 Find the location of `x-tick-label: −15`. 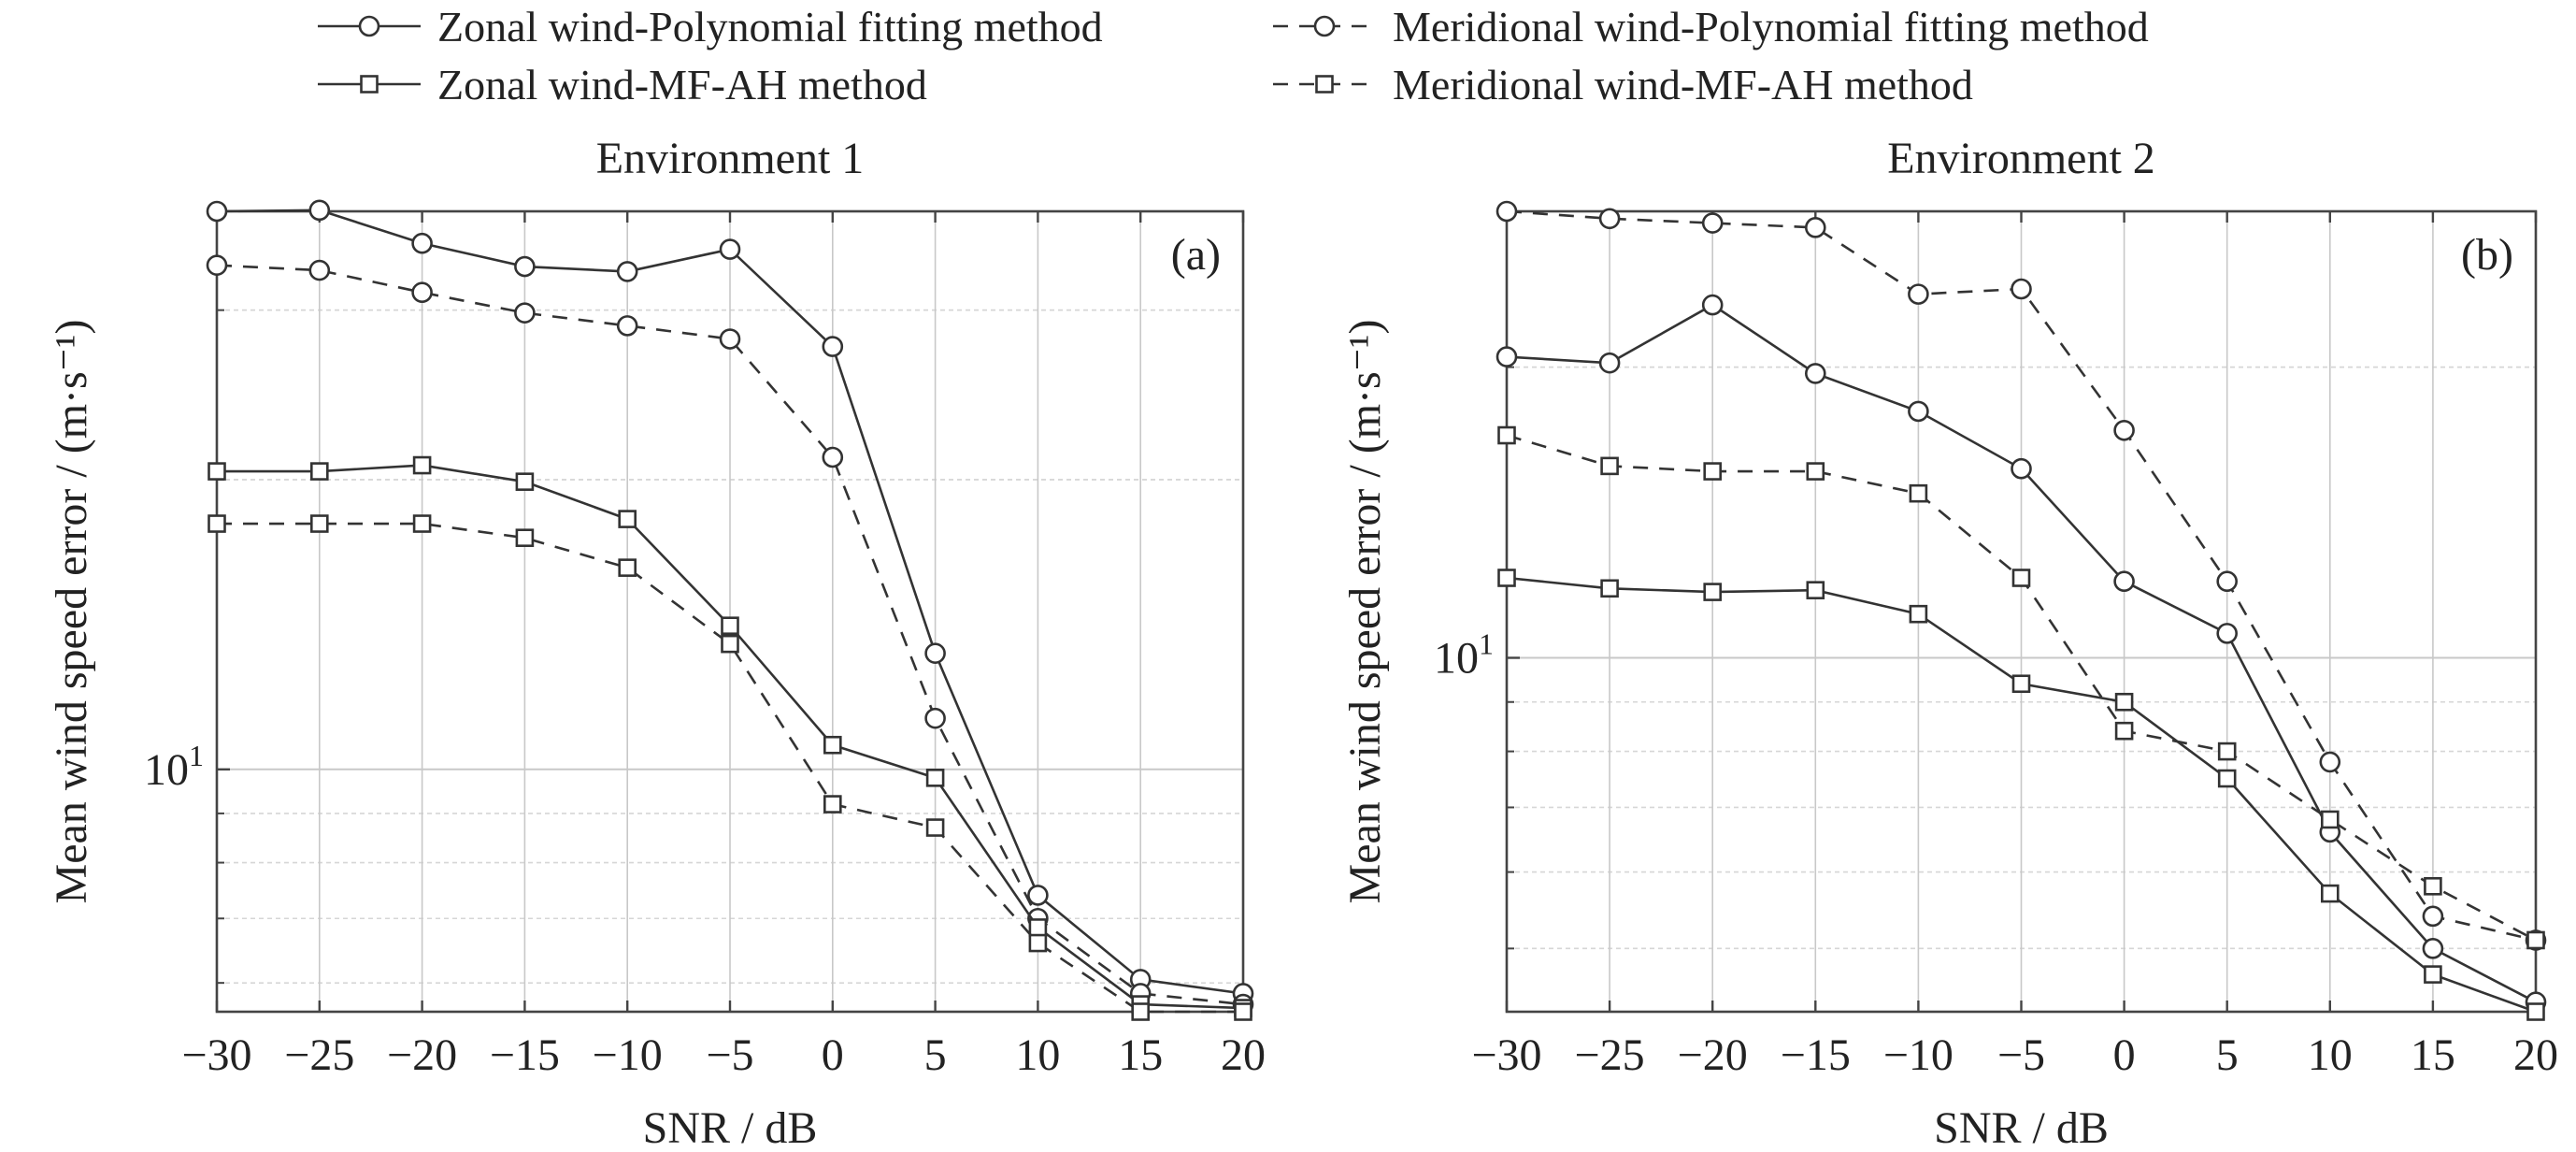

x-tick-label: −15 is located at coordinates (525, 1055).